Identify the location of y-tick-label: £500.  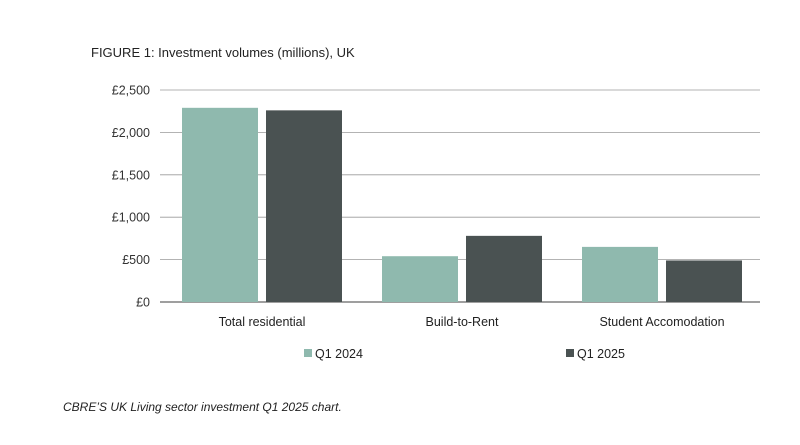
(136, 260).